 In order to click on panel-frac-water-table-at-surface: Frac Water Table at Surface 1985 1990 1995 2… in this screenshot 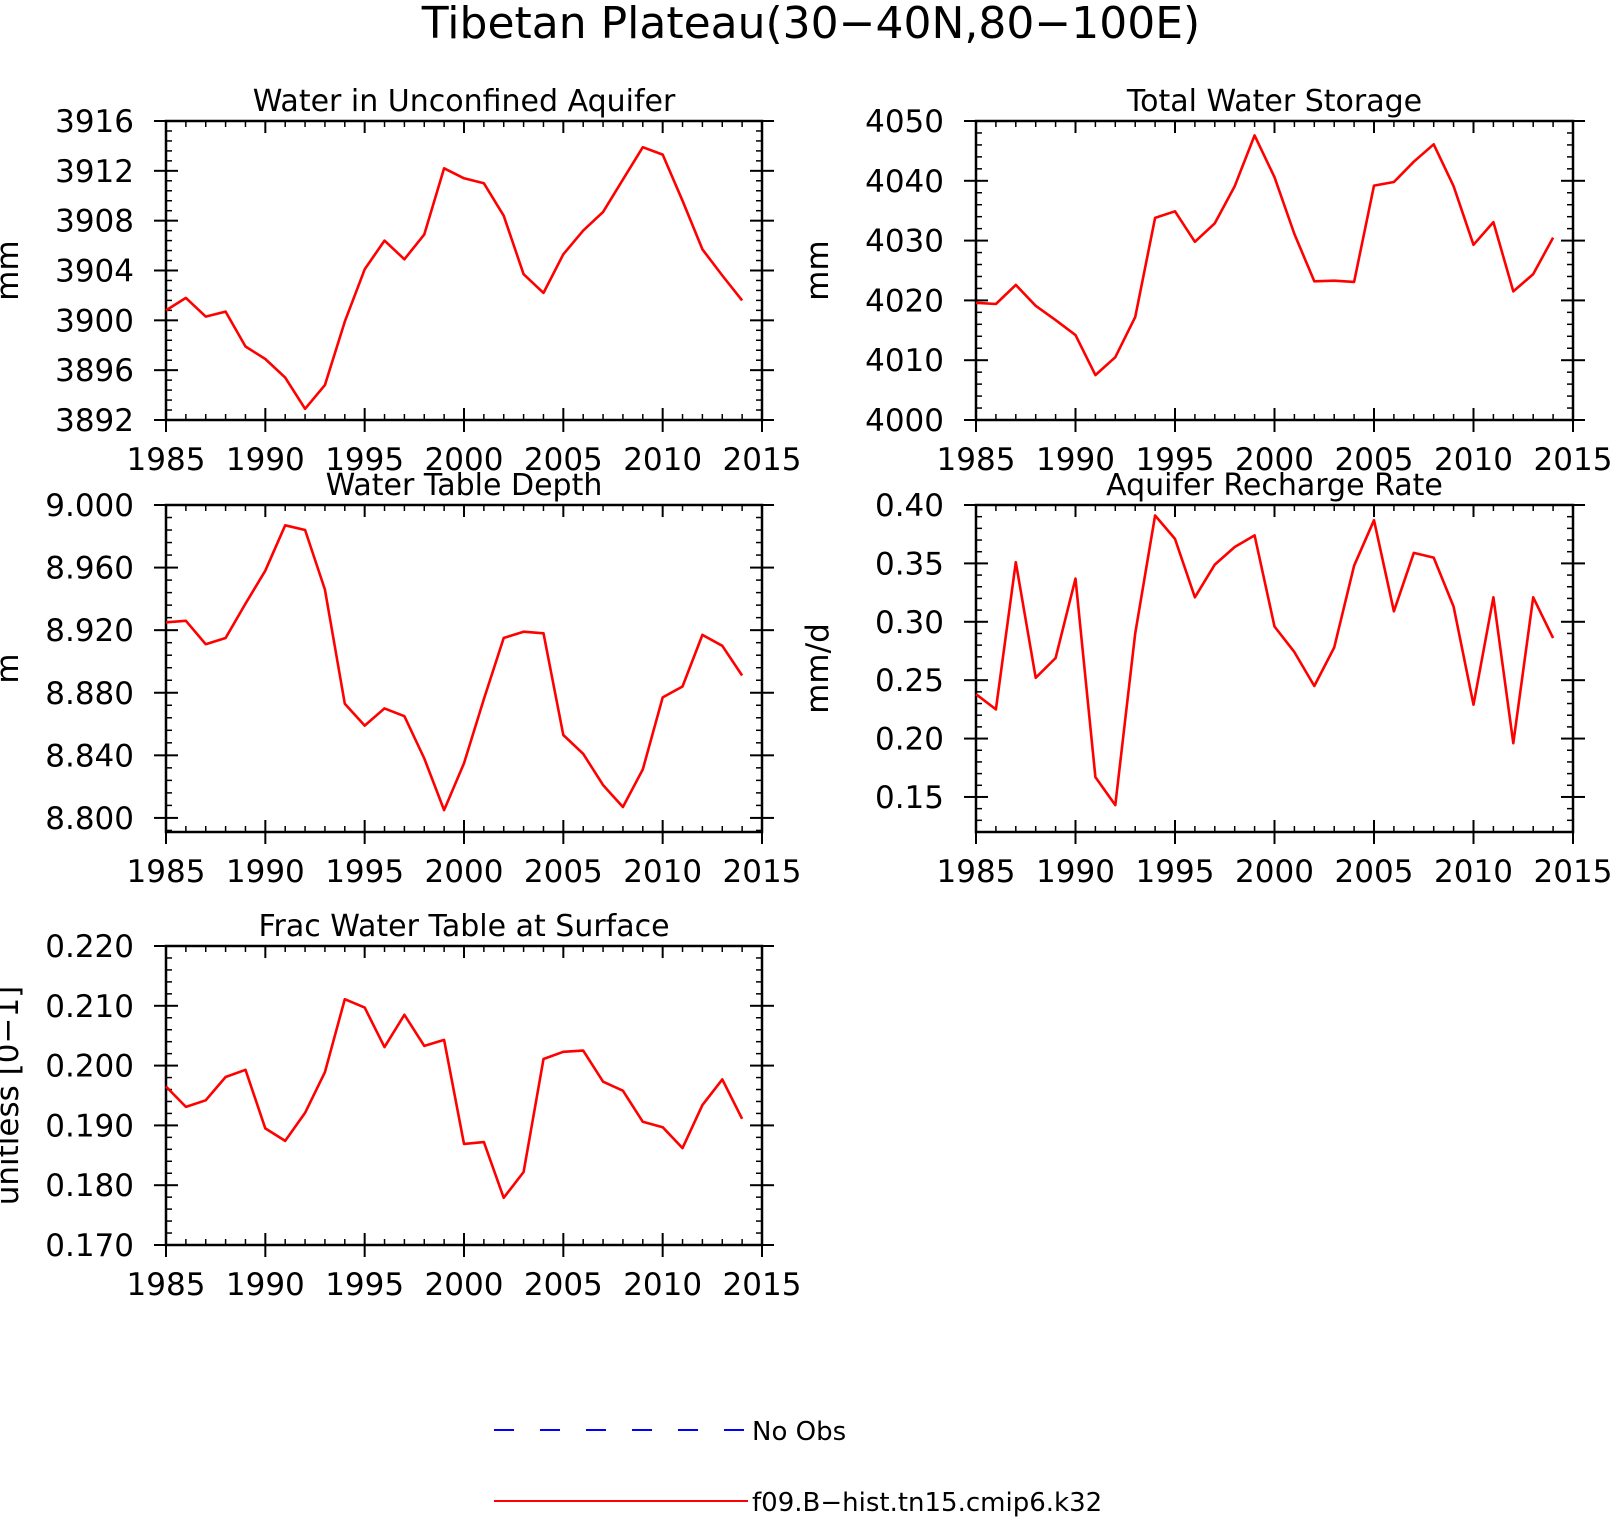, I will do `click(400, 1106)`.